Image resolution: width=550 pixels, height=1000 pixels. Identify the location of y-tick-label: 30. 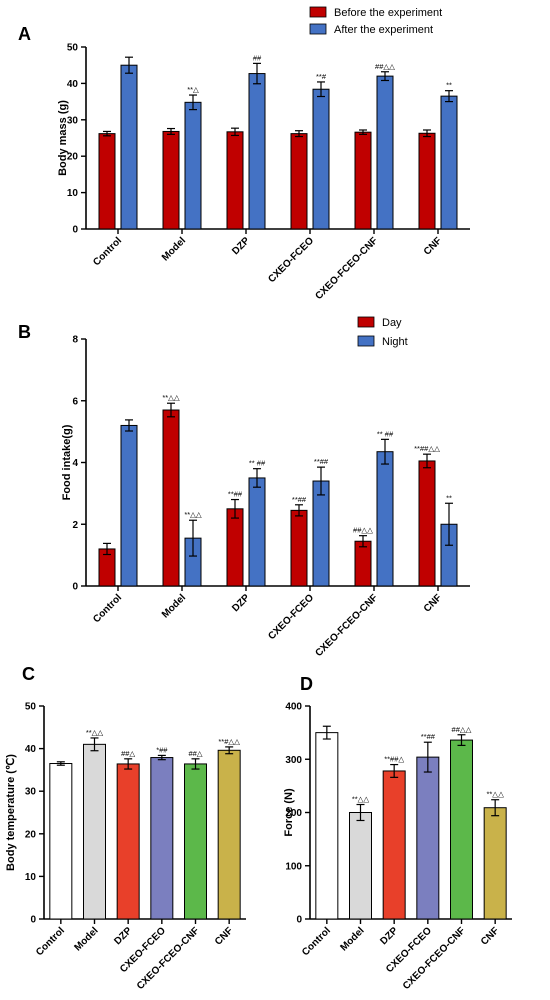
(73, 120).